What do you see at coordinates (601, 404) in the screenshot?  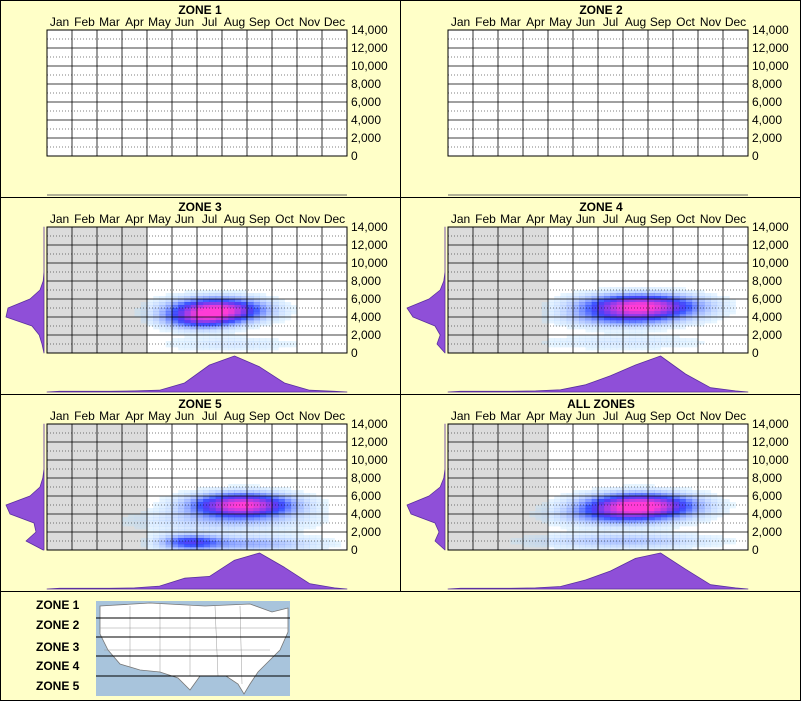 I see `panel-title: ALL ZONES` at bounding box center [601, 404].